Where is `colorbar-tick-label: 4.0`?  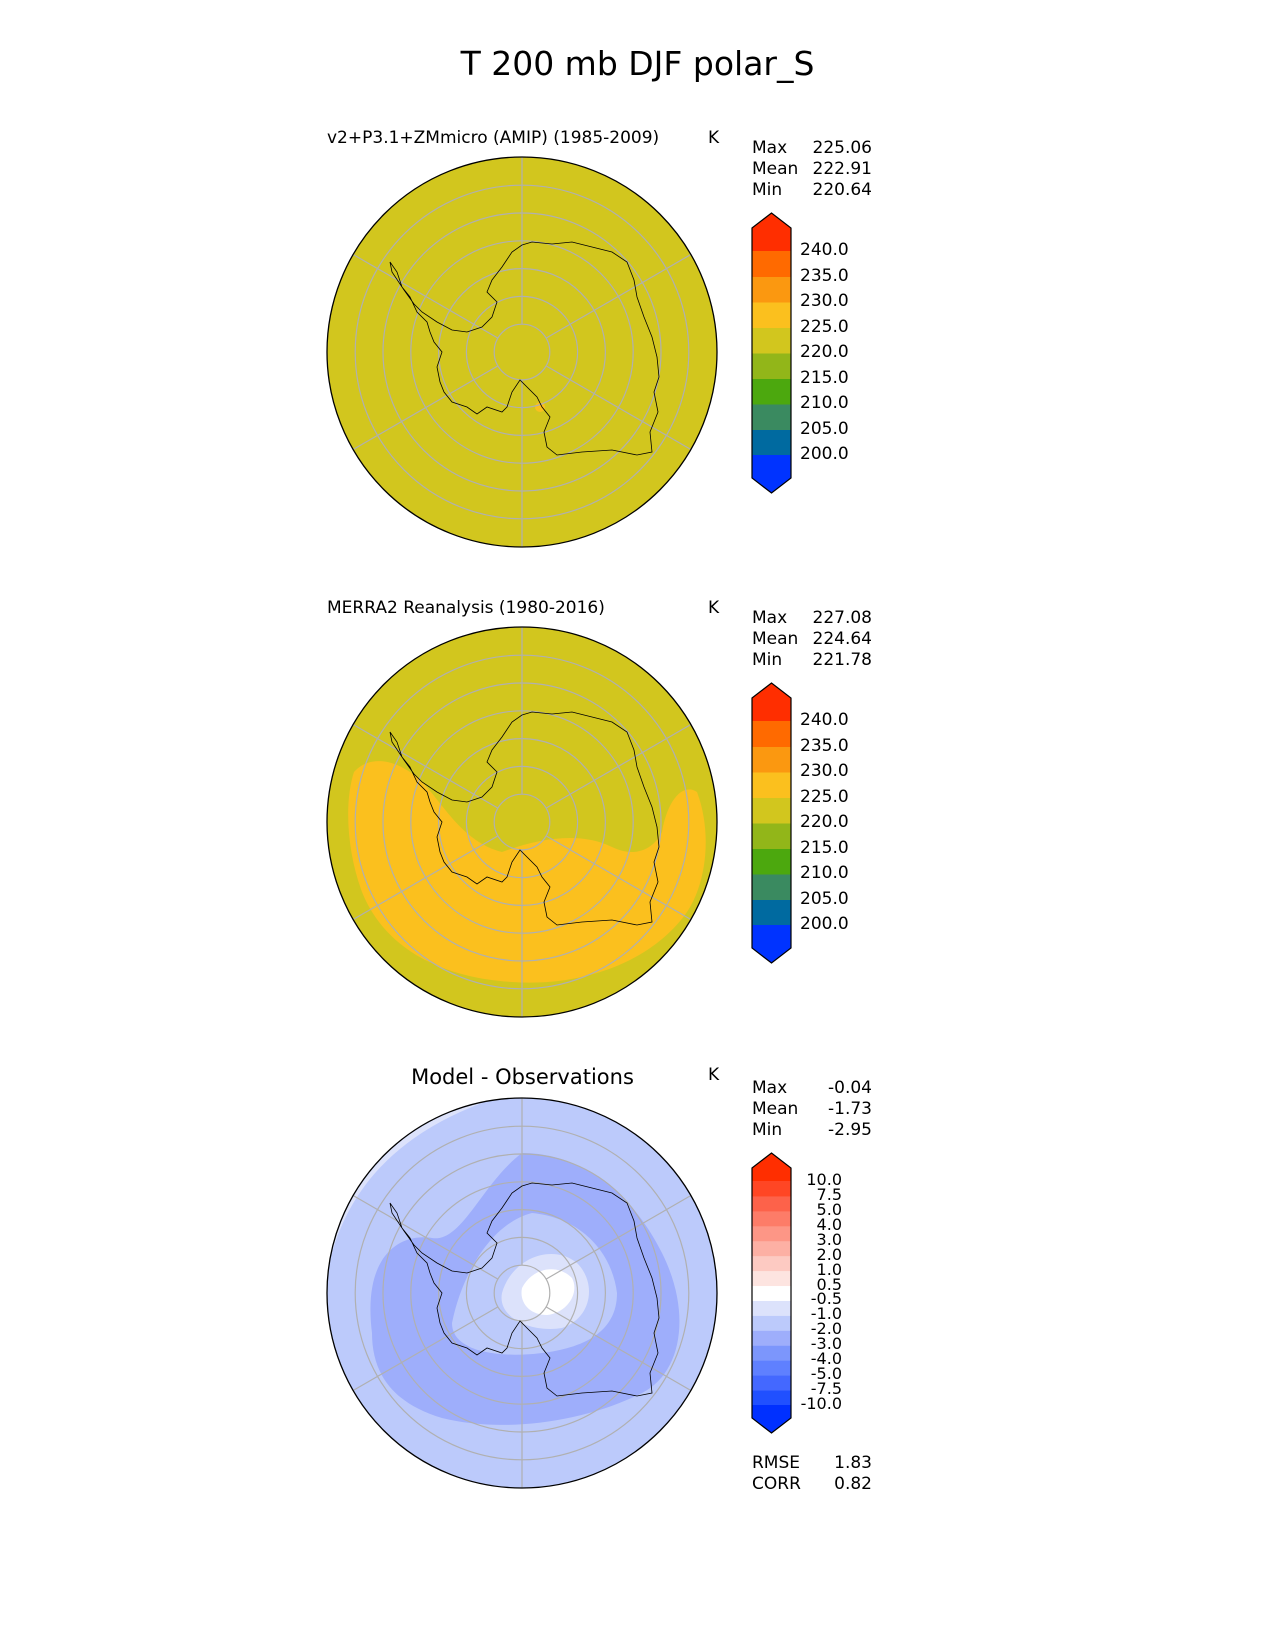 colorbar-tick-label: 4.0 is located at coordinates (829, 1224).